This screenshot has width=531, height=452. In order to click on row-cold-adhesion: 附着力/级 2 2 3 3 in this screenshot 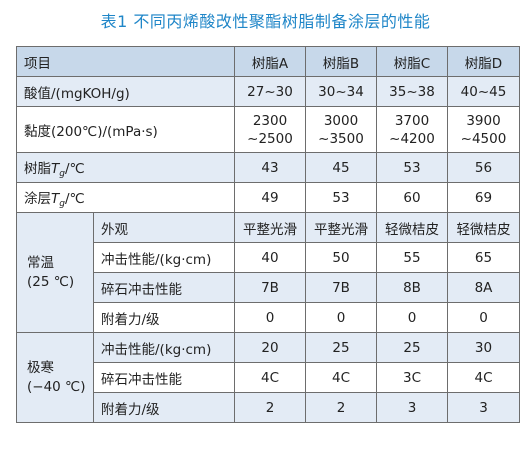, I will do `click(268, 407)`.